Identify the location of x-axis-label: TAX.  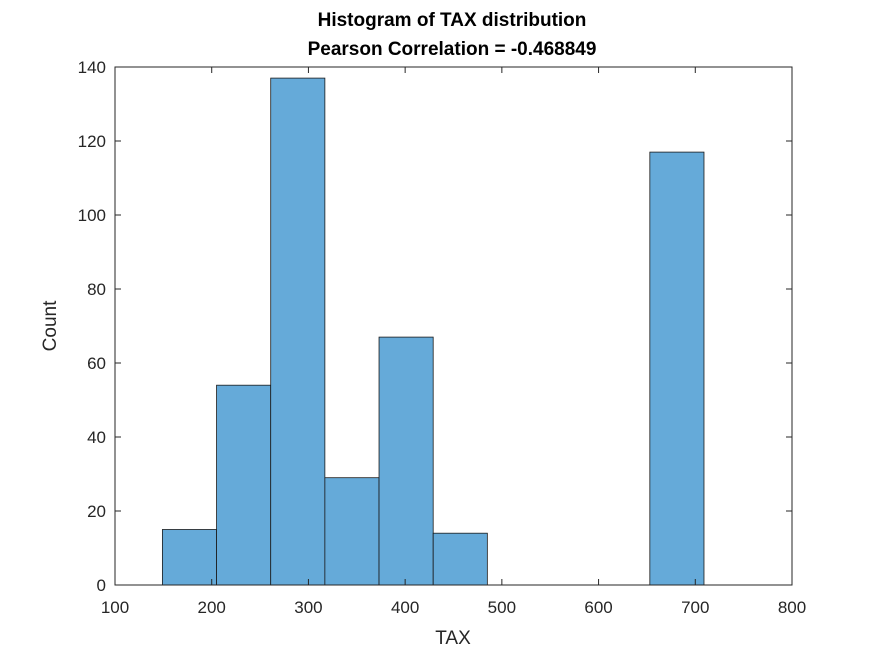
(453, 638).